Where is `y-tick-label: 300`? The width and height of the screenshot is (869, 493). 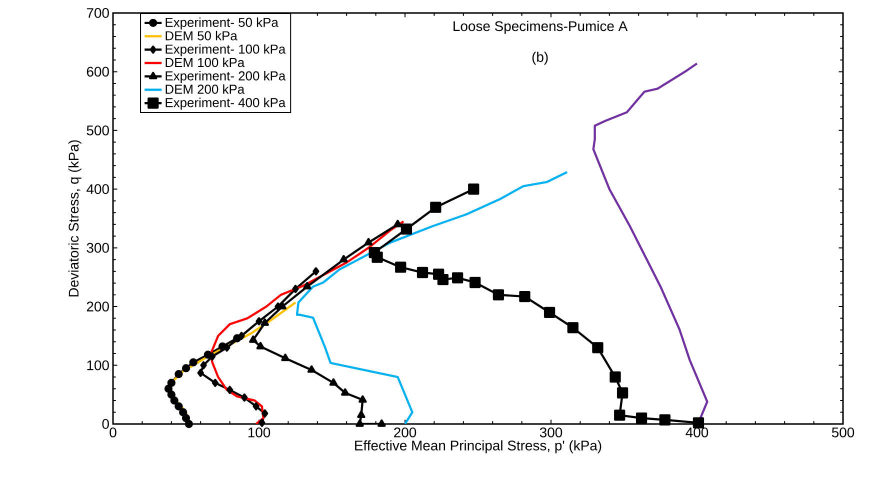
y-tick-label: 300 is located at coordinates (97, 247).